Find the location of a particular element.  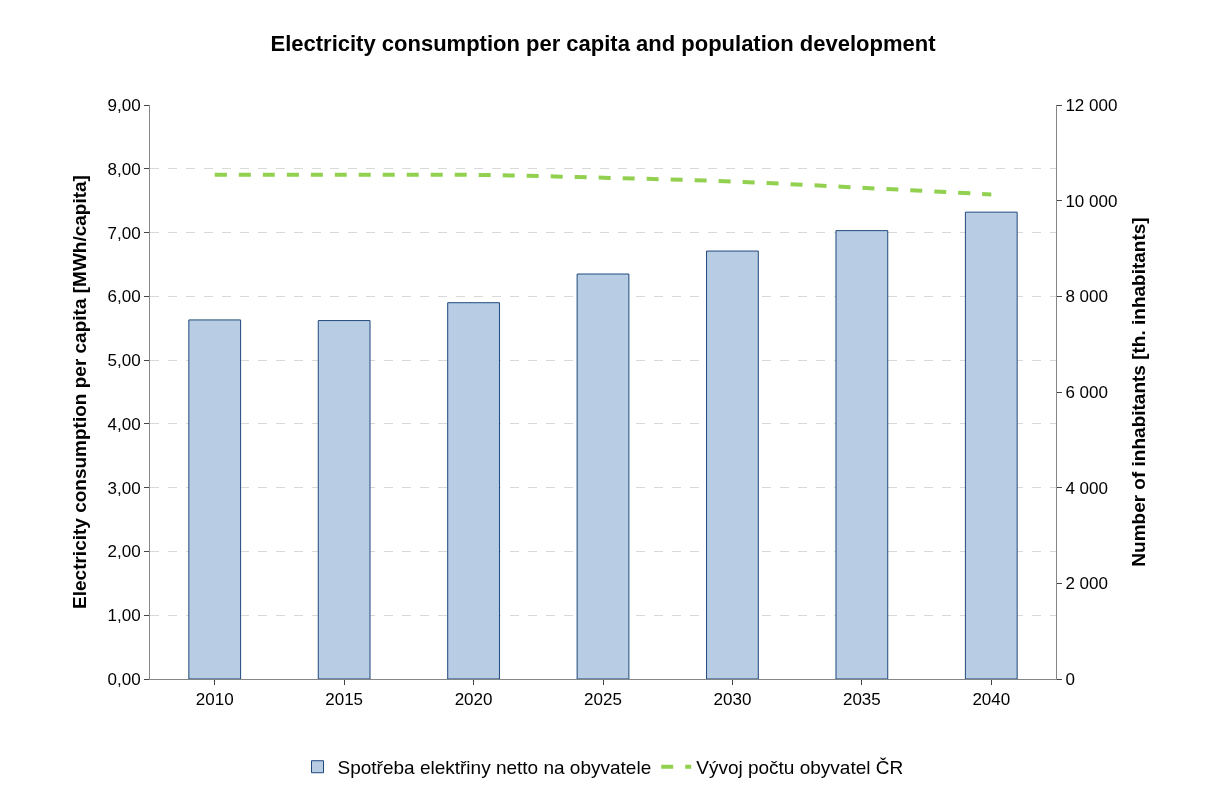

y-tick-label: 3,00 is located at coordinates (124, 488).